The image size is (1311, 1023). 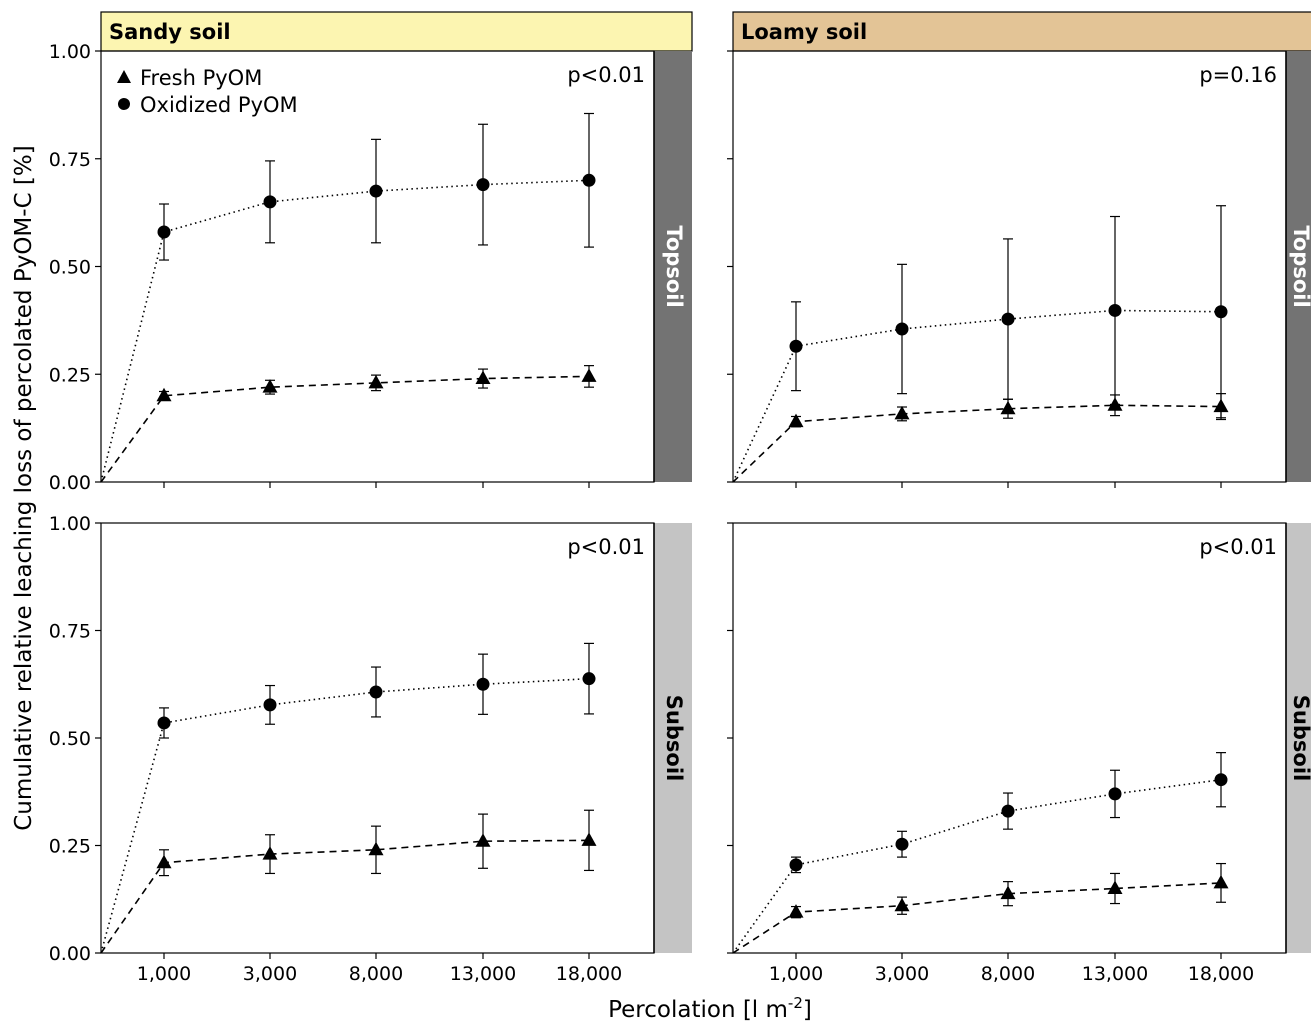 What do you see at coordinates (201, 78) in the screenshot?
I see `legend-label-fresh: Fresh PyOM` at bounding box center [201, 78].